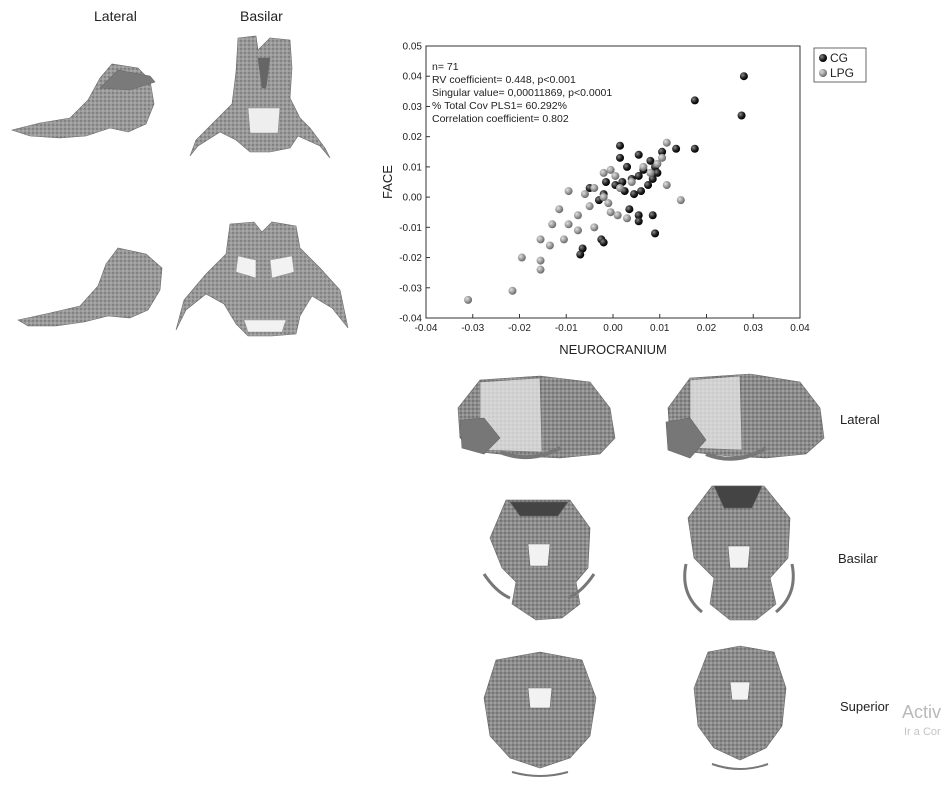  I want to click on y-tick-label: -0.04, so click(410, 319).